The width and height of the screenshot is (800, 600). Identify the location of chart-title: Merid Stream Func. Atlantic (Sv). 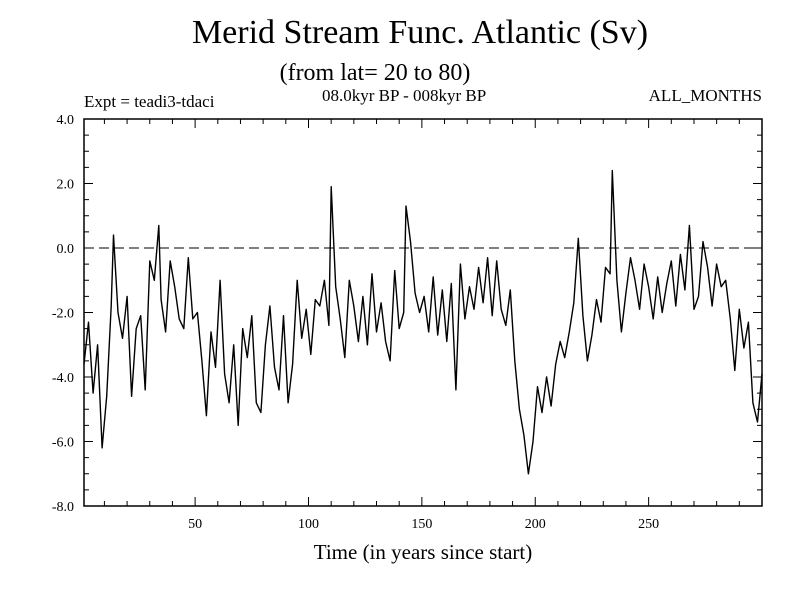
(420, 32).